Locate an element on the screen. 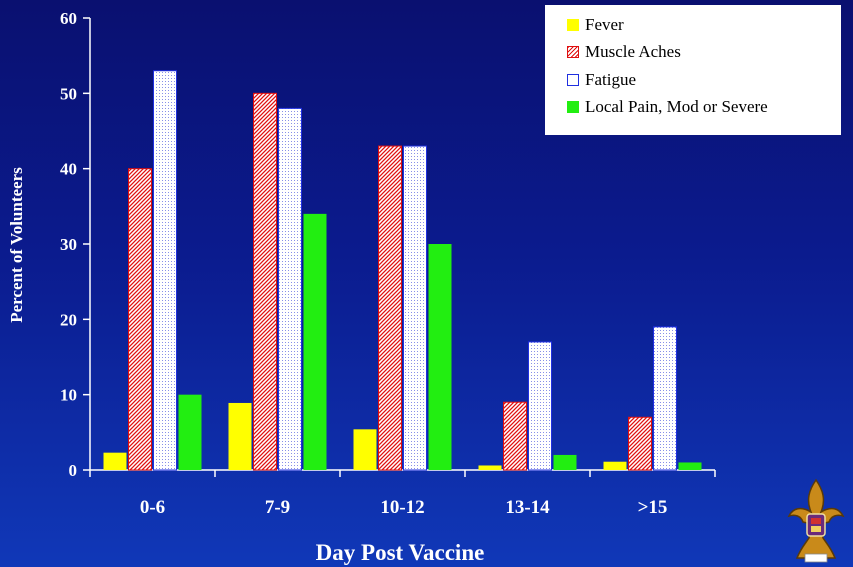  fleur-de-lis-crest-icon is located at coordinates (816, 520).